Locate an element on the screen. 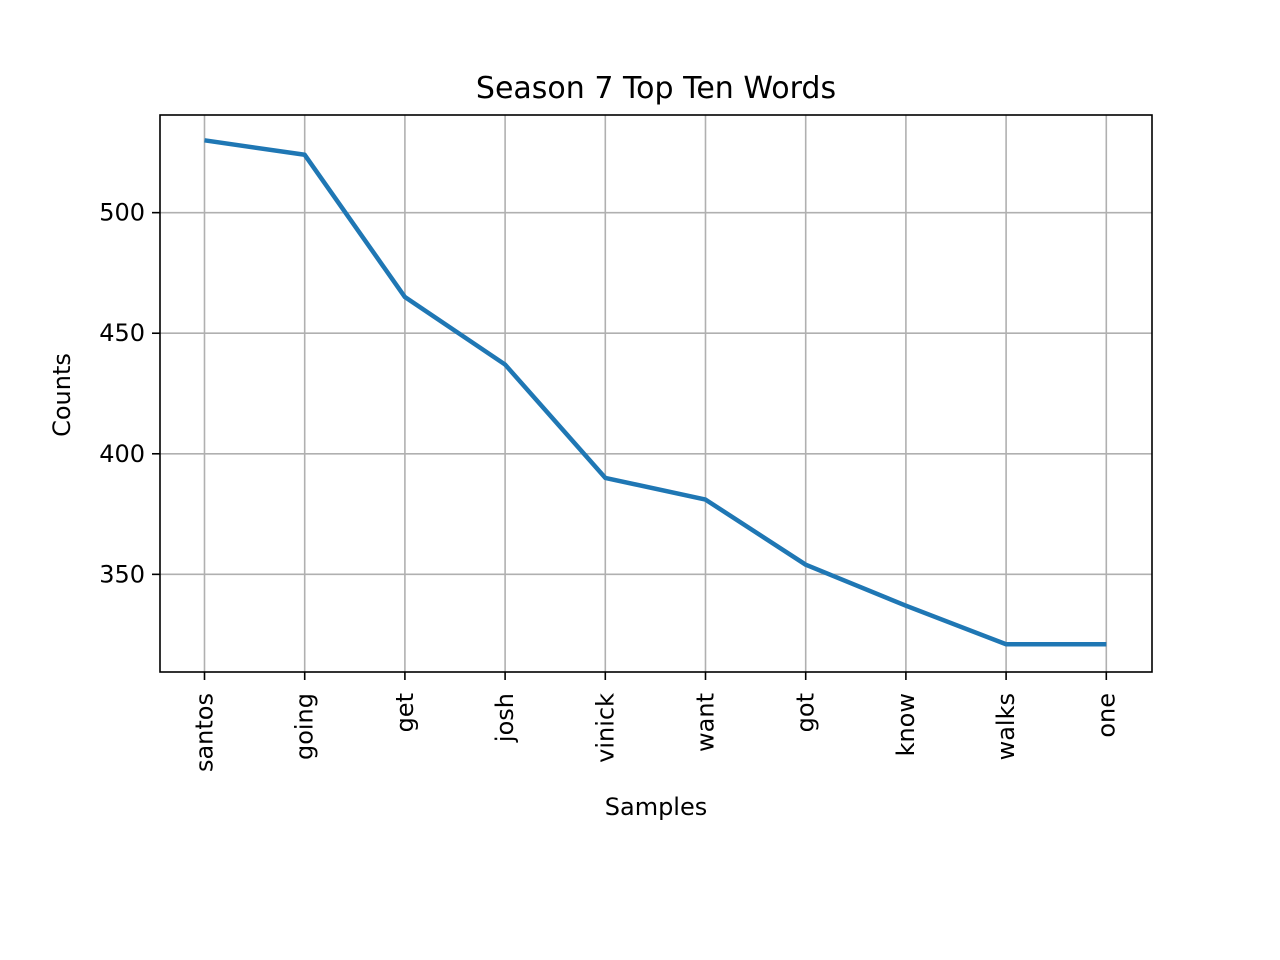  y-tick-label: 400 is located at coordinates (122, 454).